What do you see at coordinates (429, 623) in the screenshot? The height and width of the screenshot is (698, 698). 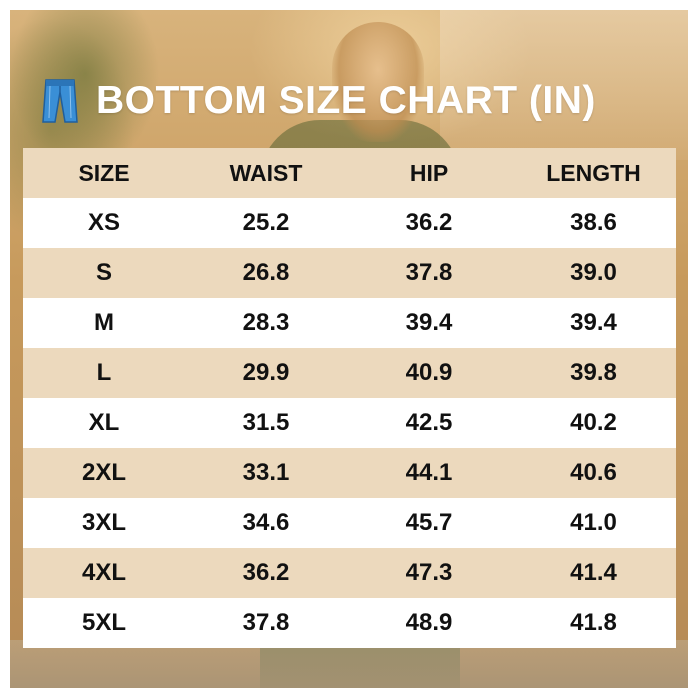 I see `cell-hip: 48.9` at bounding box center [429, 623].